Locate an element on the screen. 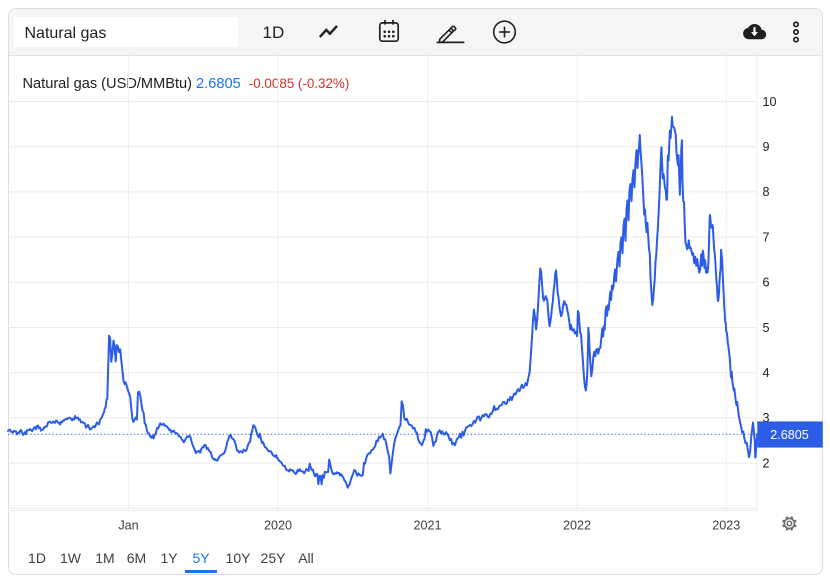  svg-text: 2020 is located at coordinates (278, 526).